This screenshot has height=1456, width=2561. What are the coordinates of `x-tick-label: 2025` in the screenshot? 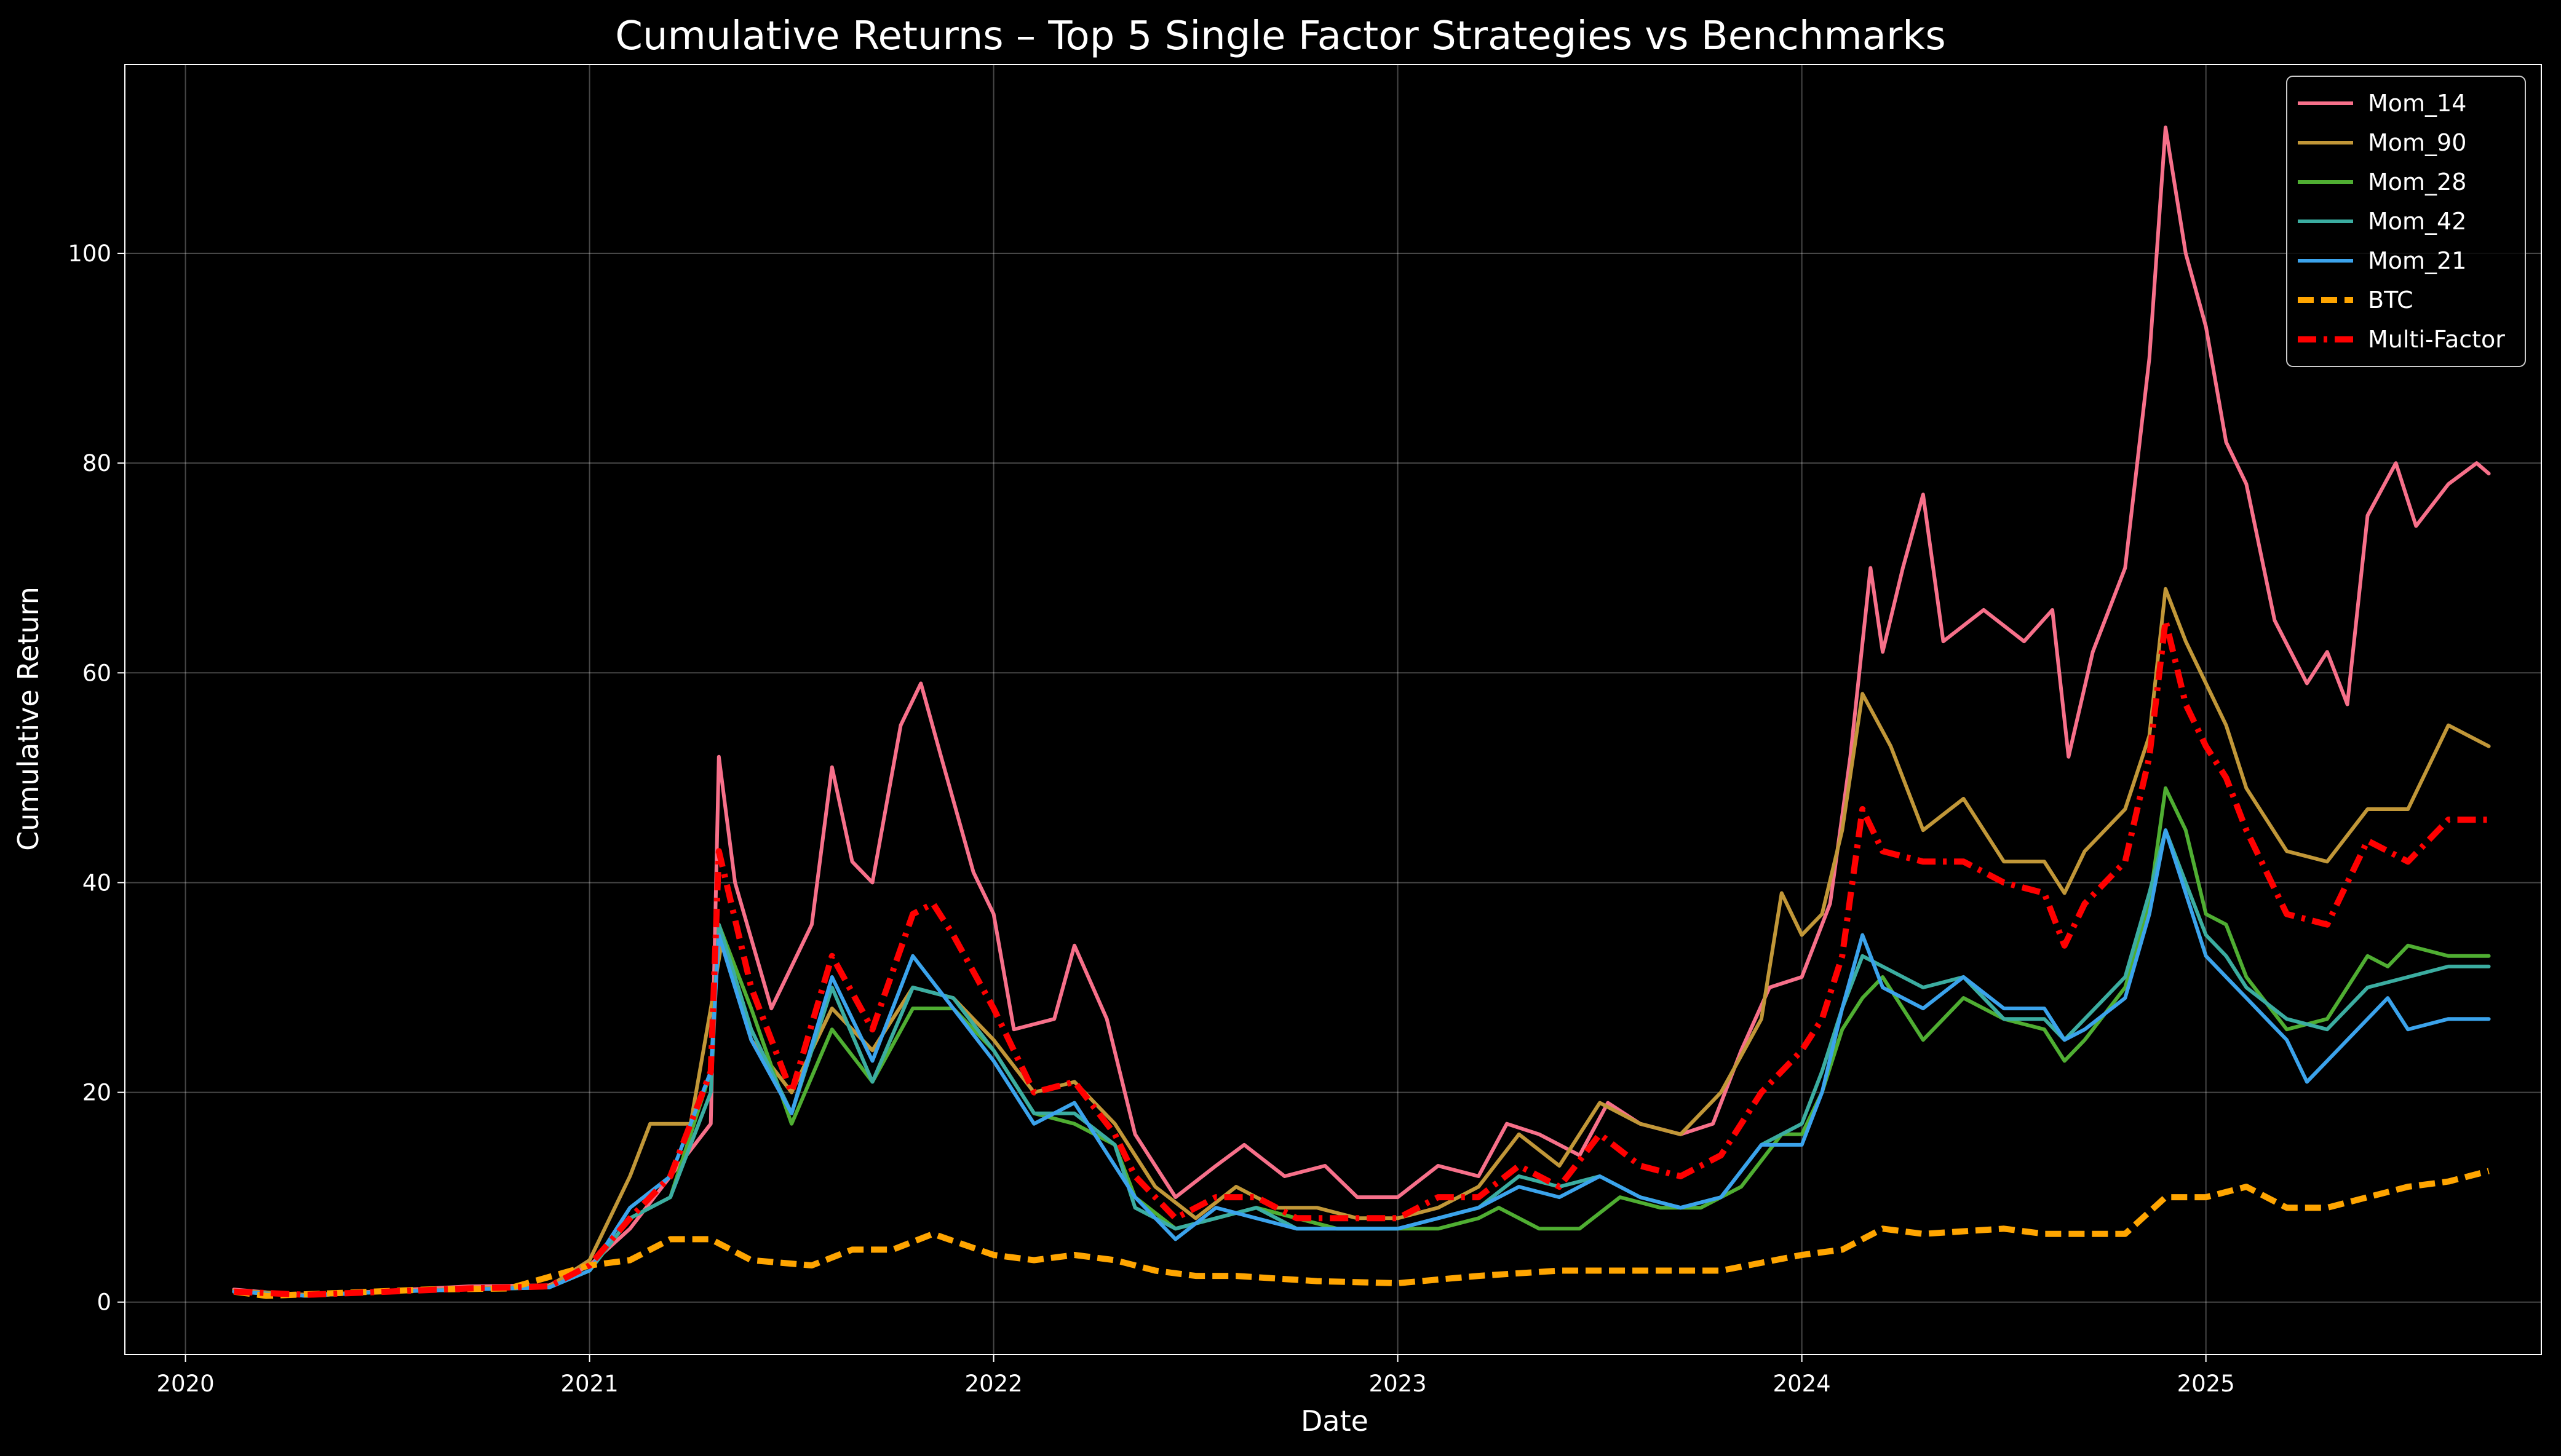 It's located at (2206, 1384).